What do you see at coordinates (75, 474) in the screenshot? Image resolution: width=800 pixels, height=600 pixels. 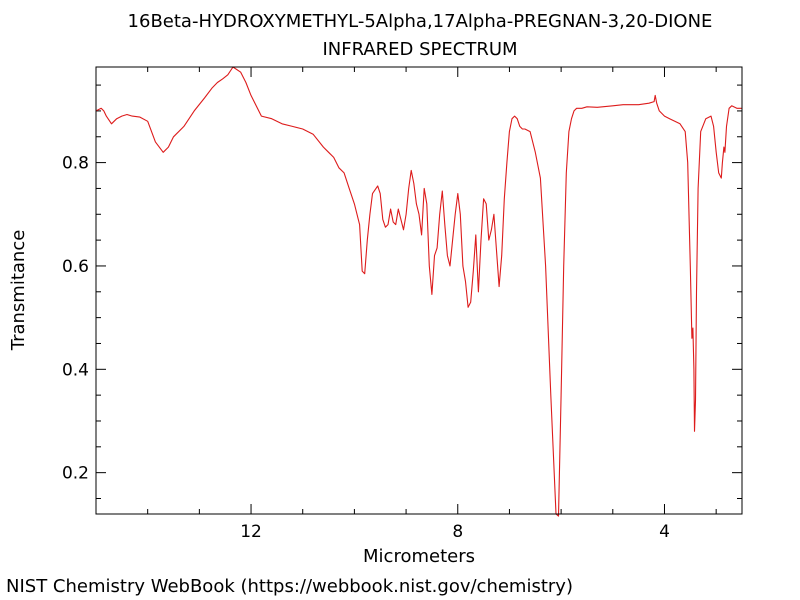 I see `y-tick-label: 0.2` at bounding box center [75, 474].